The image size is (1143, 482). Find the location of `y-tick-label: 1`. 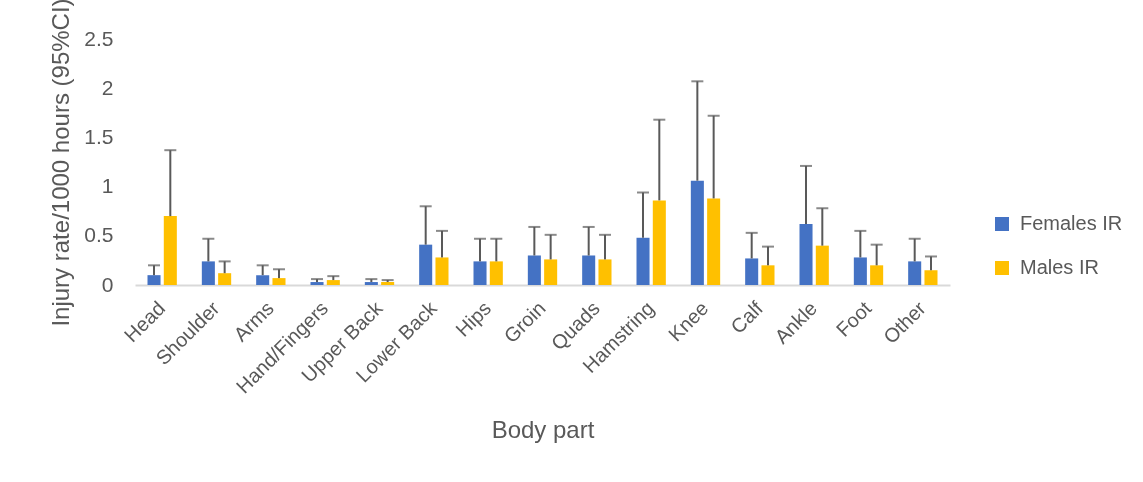

y-tick-label: 1 is located at coordinates (107, 186).